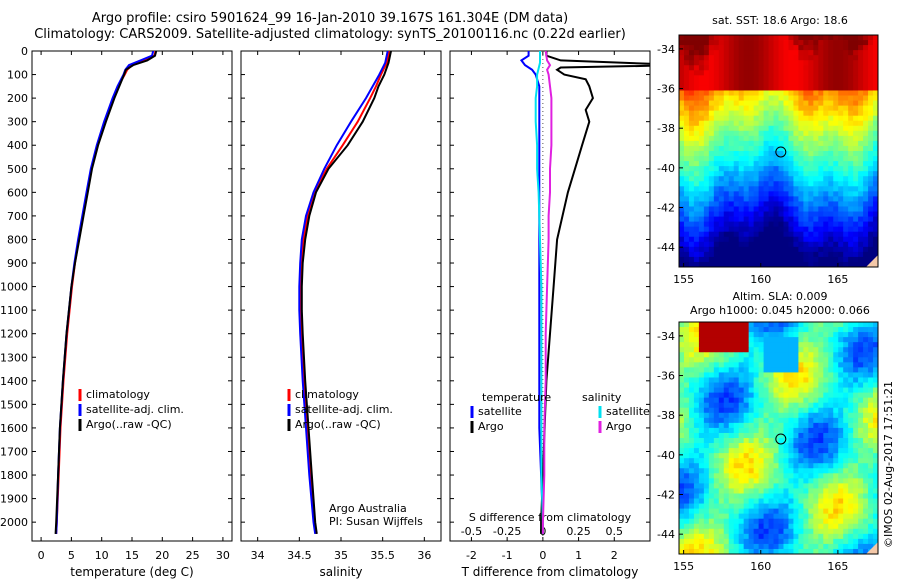 The height and width of the screenshot is (580, 900). Describe the element at coordinates (666, 455) in the screenshot. I see `sla-map-lat-label: -40` at that location.